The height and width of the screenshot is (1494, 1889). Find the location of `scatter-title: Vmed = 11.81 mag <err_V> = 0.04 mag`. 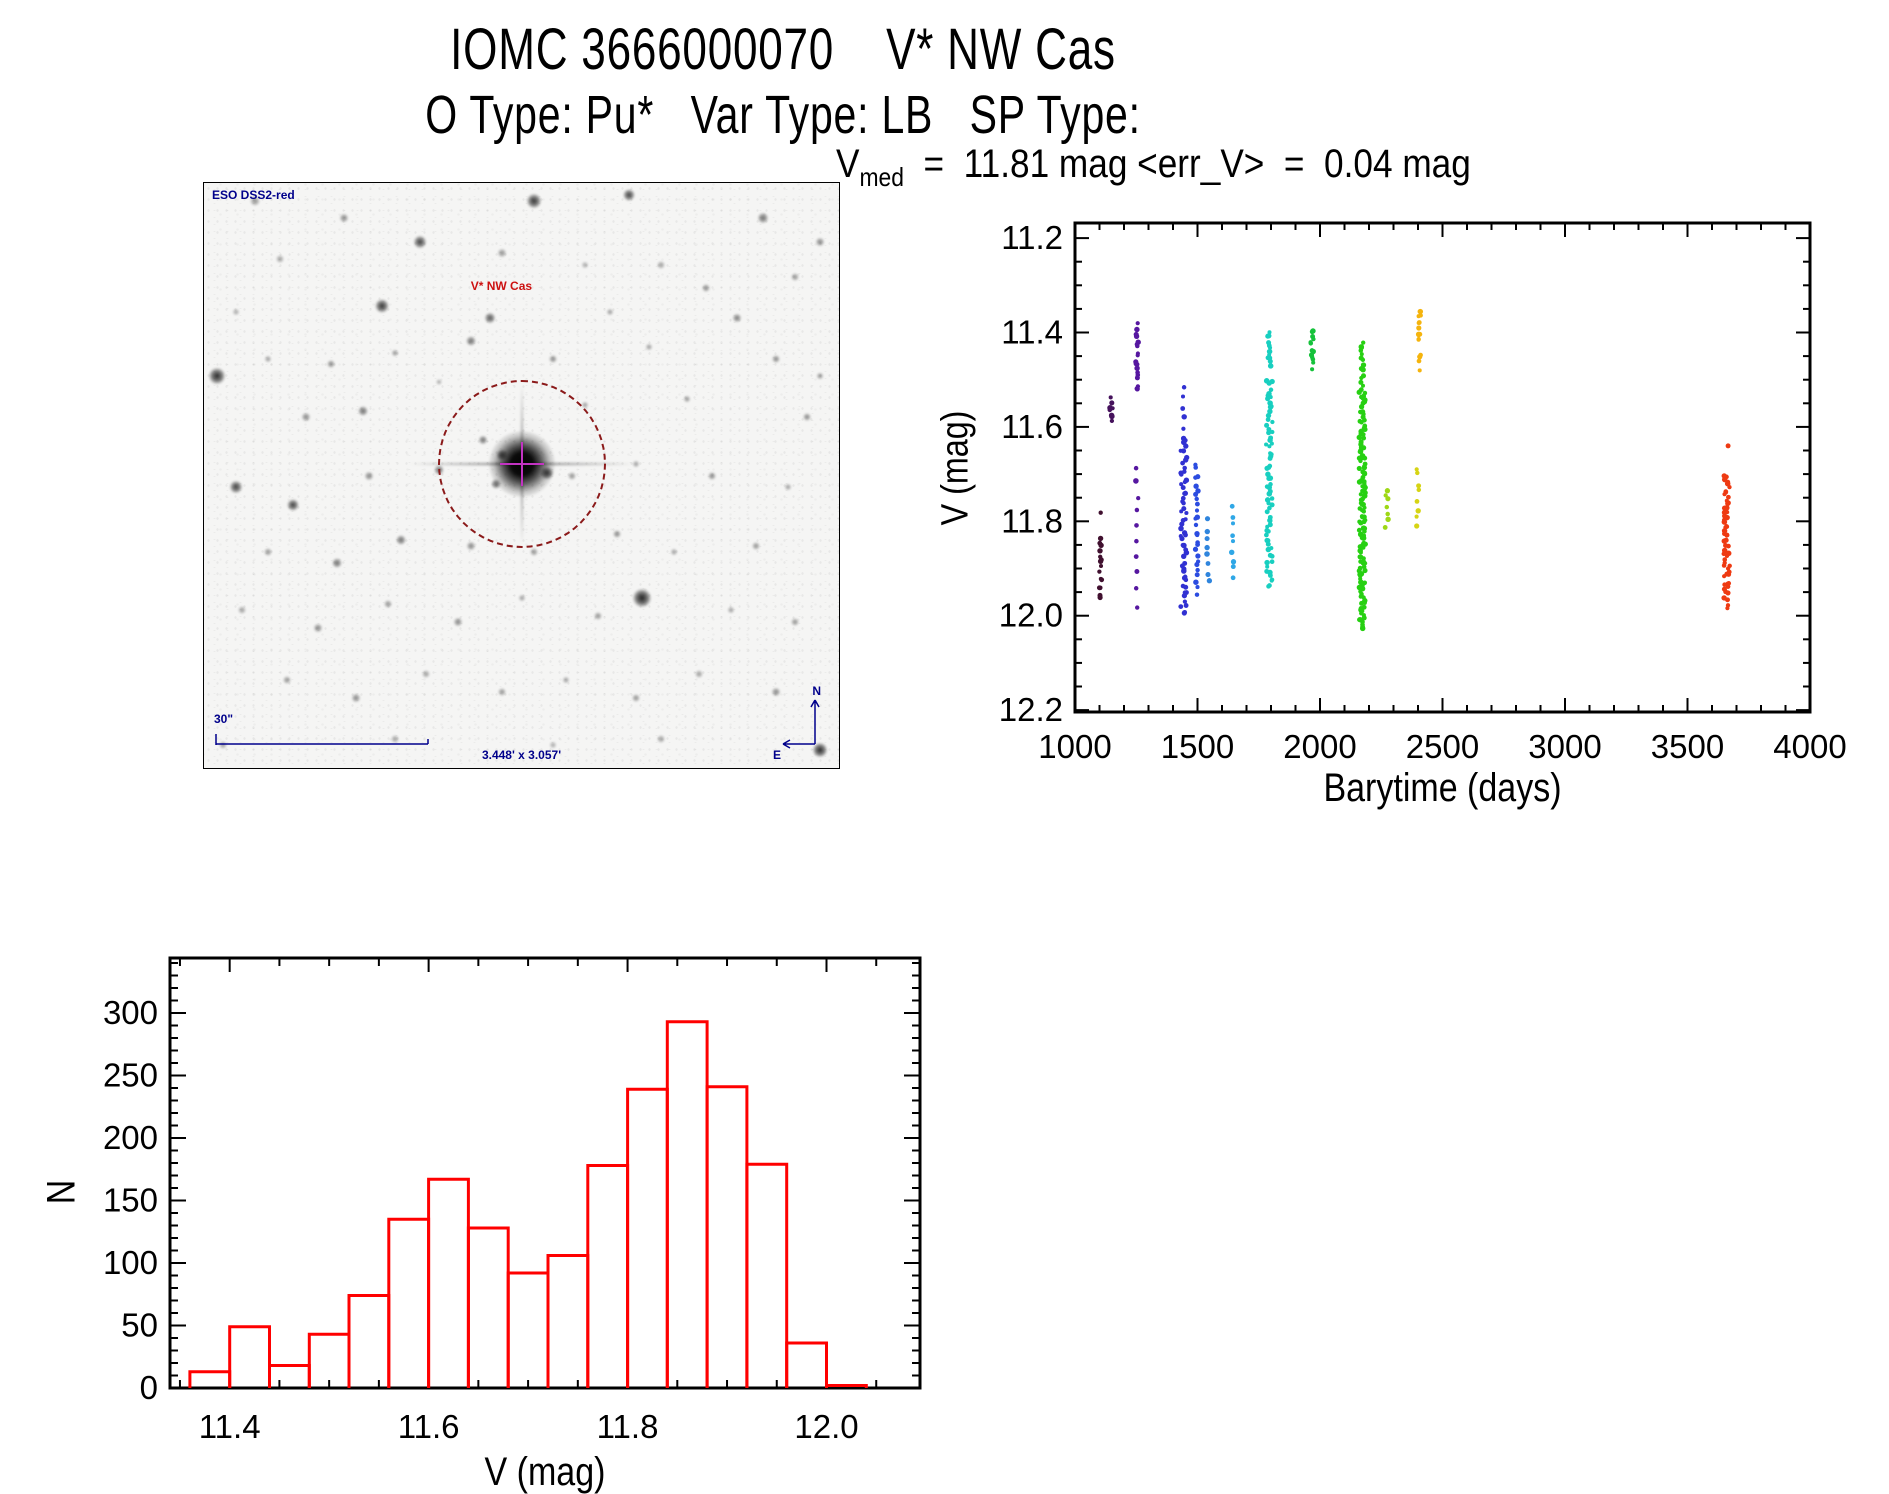

scatter-title: Vmed = 11.81 mag <err_V> = 0.04 mag is located at coordinates (1153, 167).